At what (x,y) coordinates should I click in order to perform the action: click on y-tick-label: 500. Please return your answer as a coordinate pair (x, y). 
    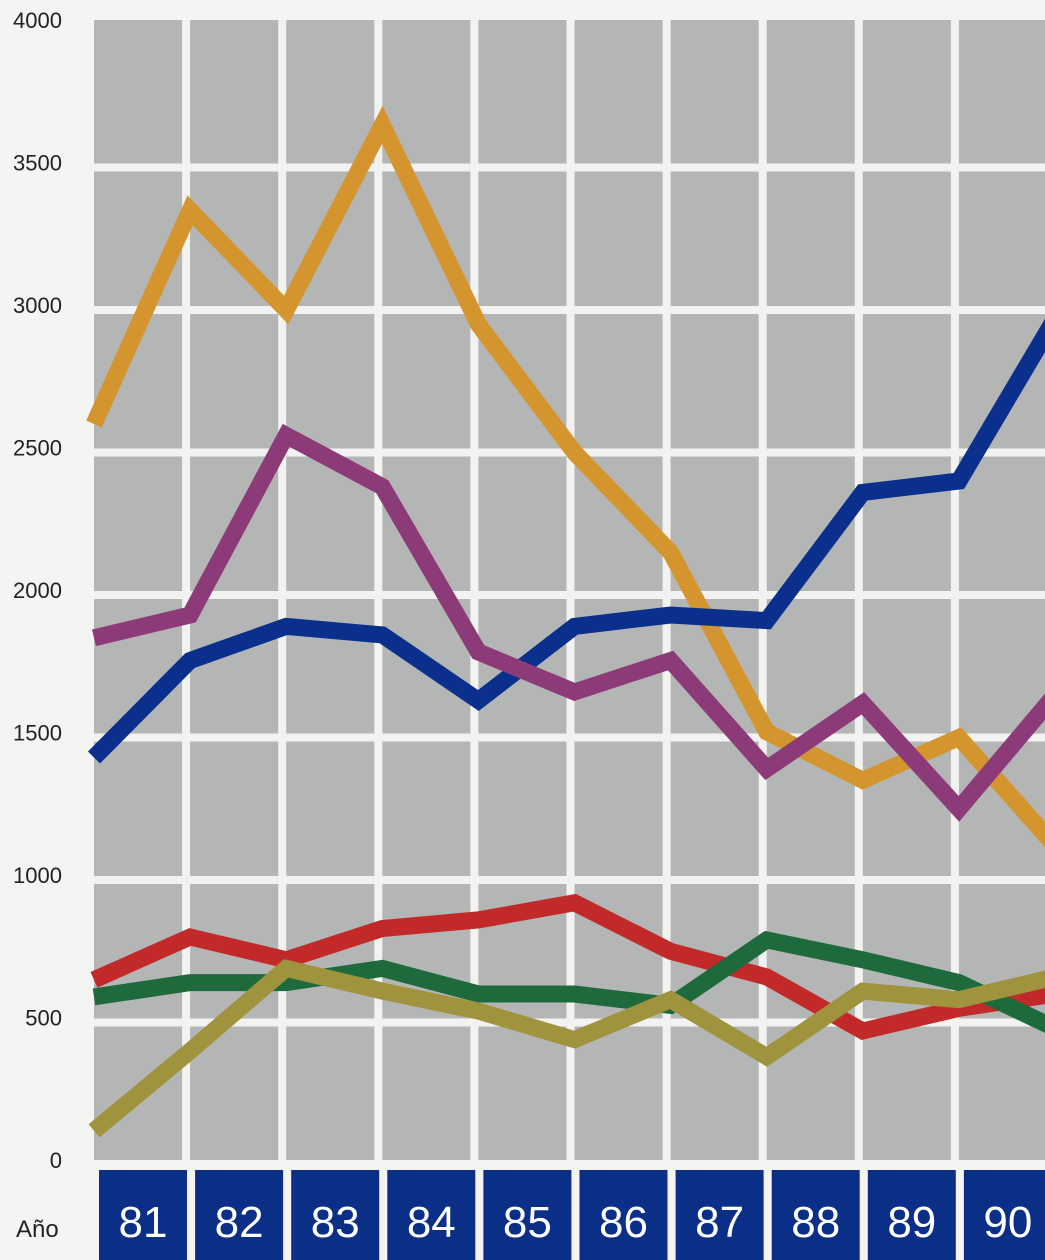
    Looking at the image, I should click on (43, 1018).